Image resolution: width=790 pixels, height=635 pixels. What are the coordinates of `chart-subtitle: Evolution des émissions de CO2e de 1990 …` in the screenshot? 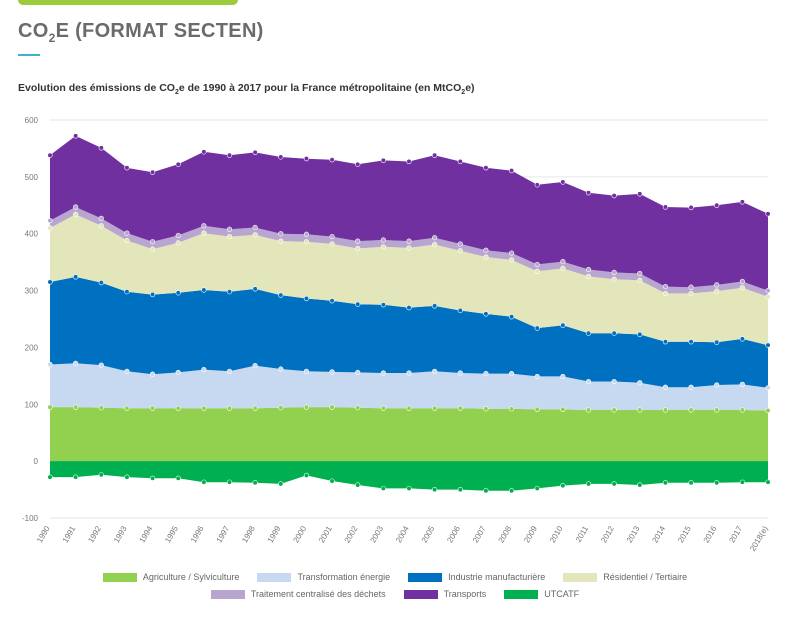 It's located at (246, 89).